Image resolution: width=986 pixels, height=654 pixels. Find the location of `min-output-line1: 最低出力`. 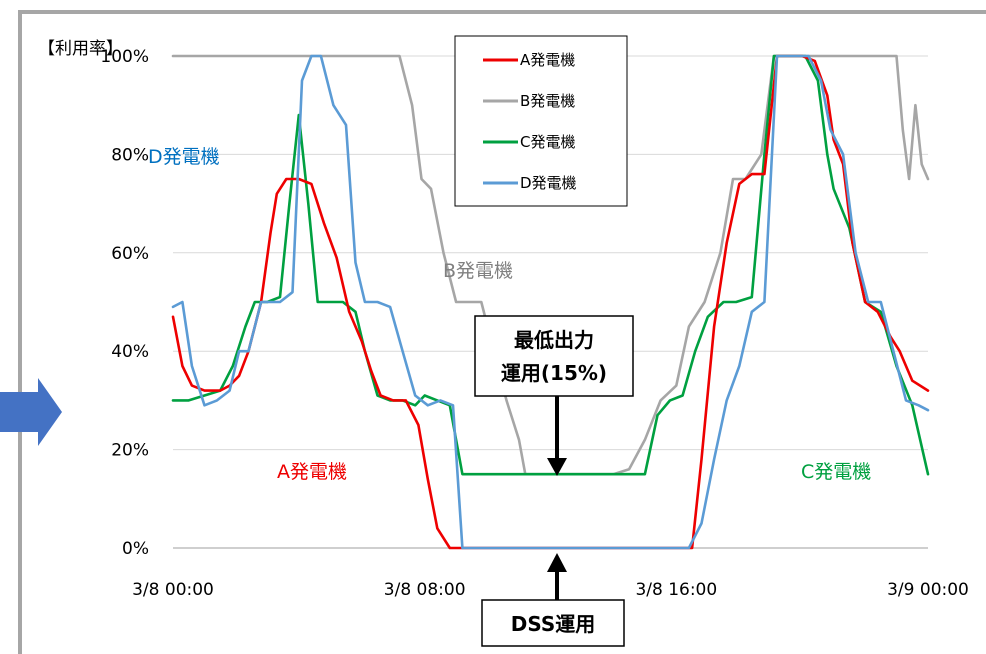

min-output-line1: 最低出力 is located at coordinates (554, 340).